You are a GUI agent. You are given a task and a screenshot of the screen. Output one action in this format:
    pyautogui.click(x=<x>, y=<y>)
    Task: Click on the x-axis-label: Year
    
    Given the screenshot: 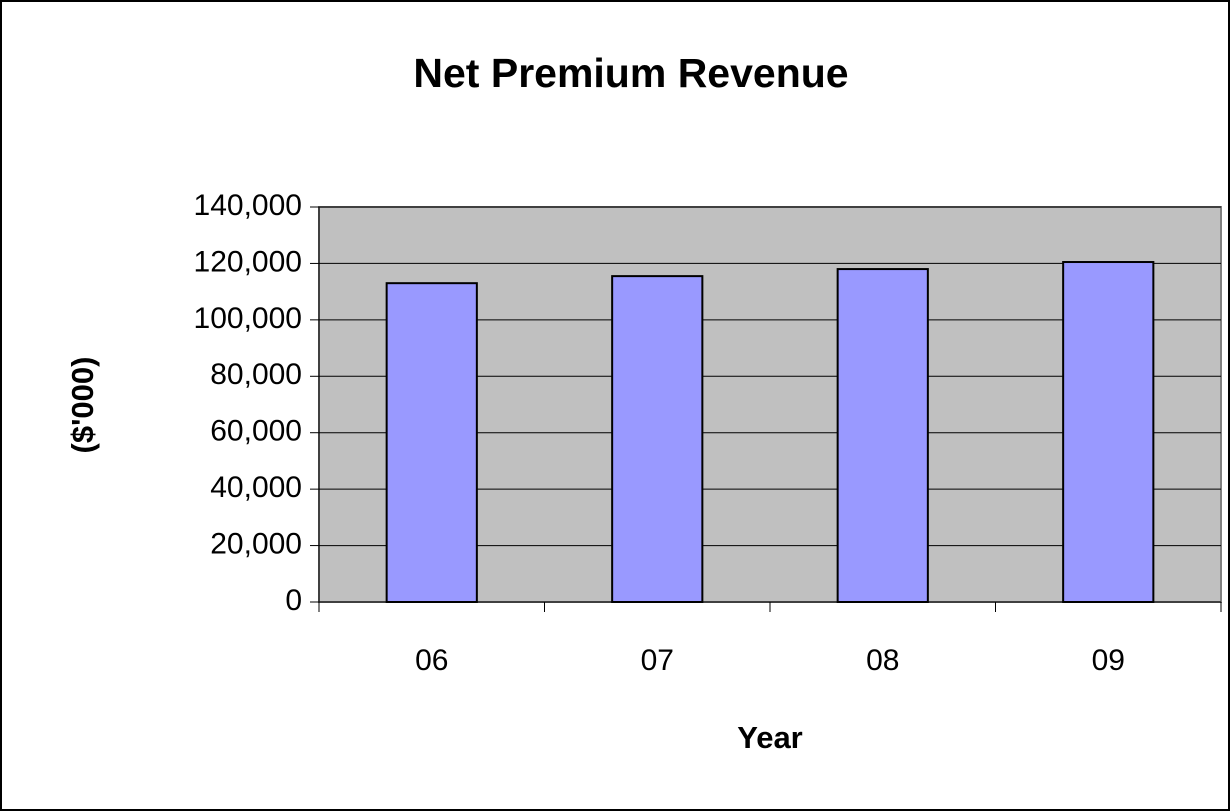 What is the action you would take?
    pyautogui.click(x=770, y=737)
    